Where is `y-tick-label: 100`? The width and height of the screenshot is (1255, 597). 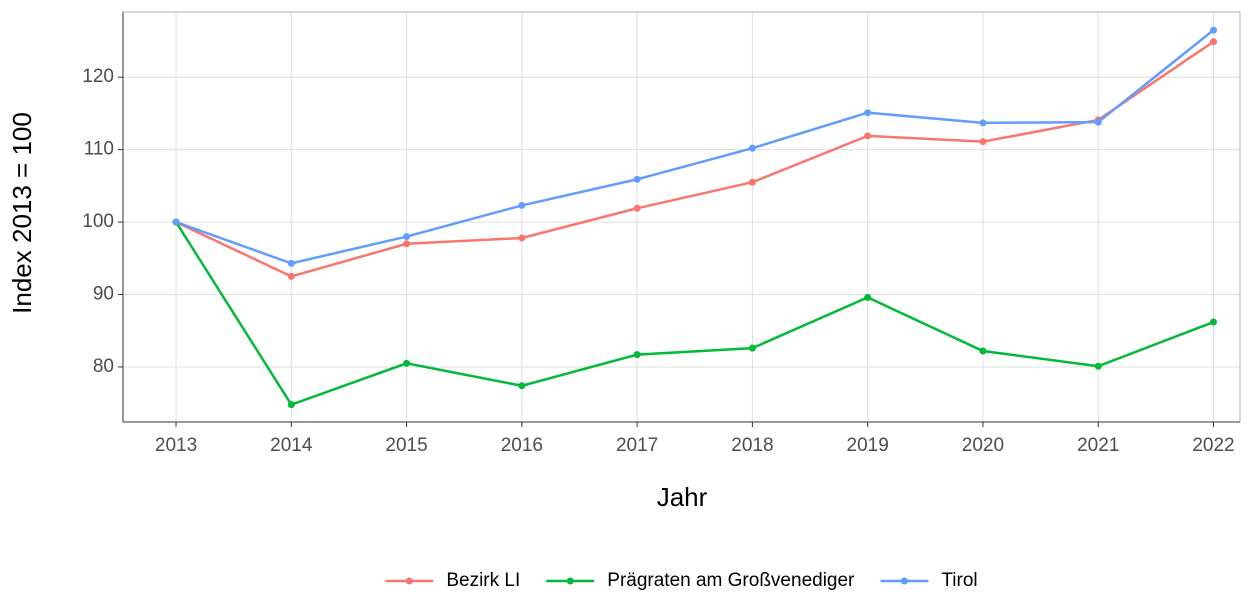
y-tick-label: 100 is located at coordinates (98, 221).